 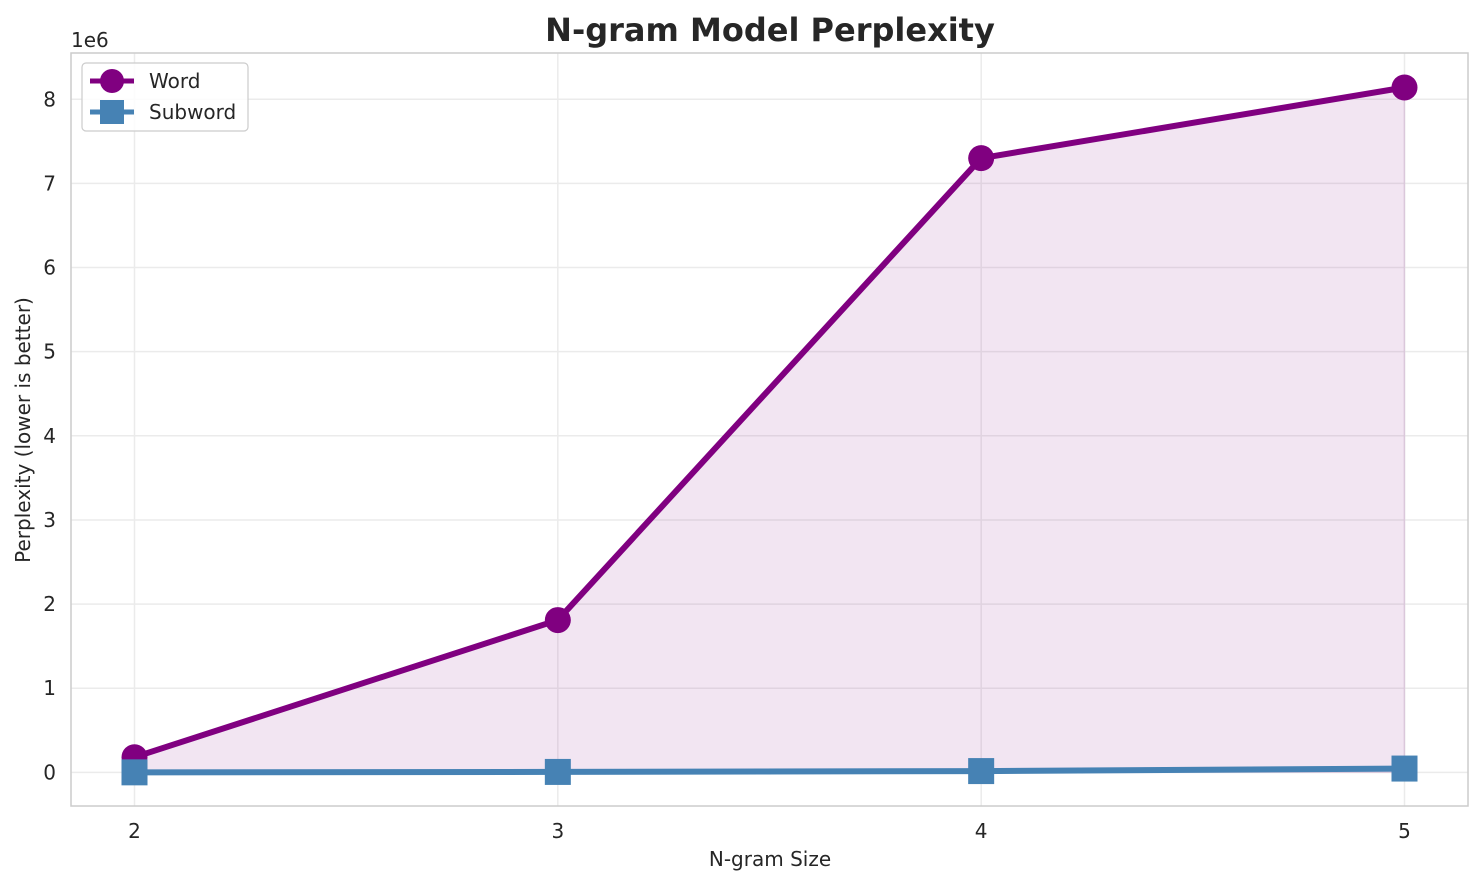 I want to click on series-line-subword, so click(x=769, y=770).